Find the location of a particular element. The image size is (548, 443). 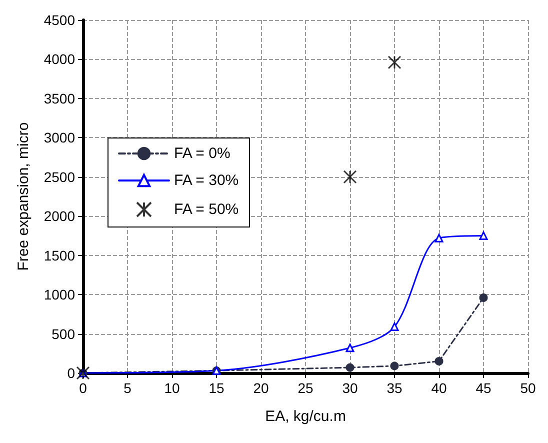

y-tick-label: 500 is located at coordinates (64, 334).